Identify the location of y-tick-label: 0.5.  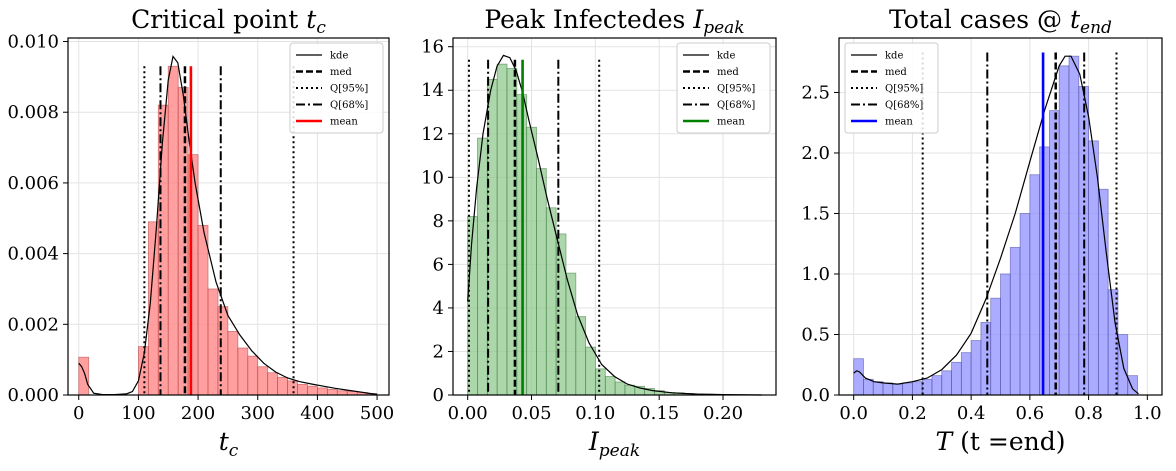
(815, 334).